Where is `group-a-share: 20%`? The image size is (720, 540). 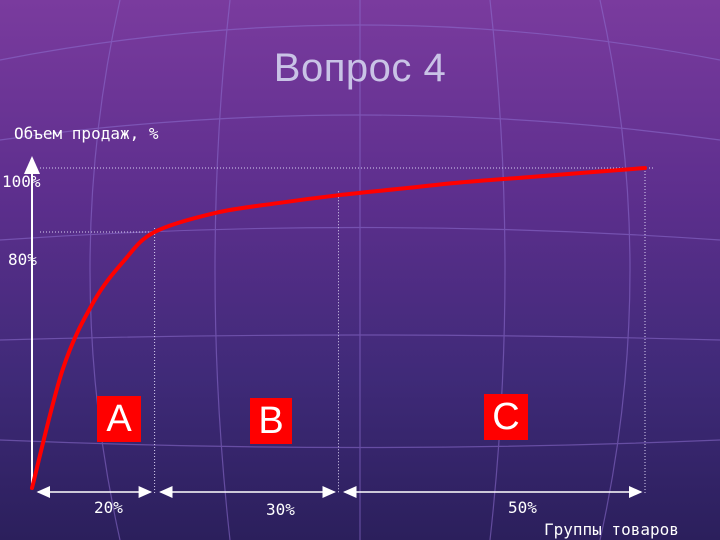
group-a-share: 20% is located at coordinates (108, 507).